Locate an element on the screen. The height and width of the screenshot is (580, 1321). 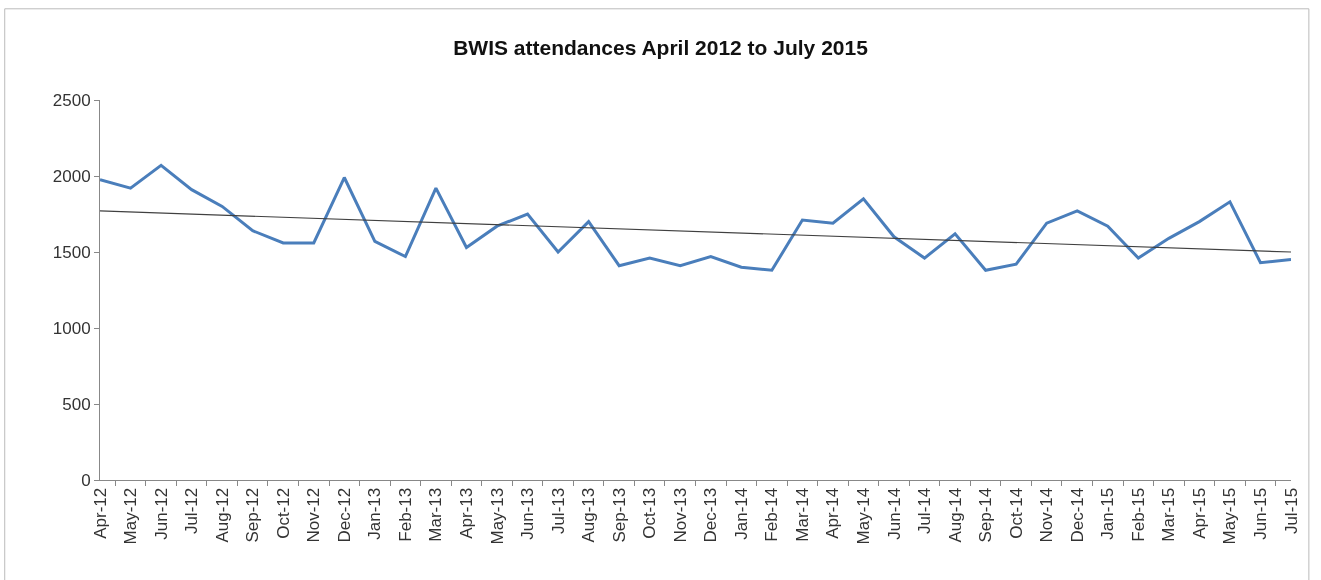
x-tick-label: Dec-12 is located at coordinates (344, 515).